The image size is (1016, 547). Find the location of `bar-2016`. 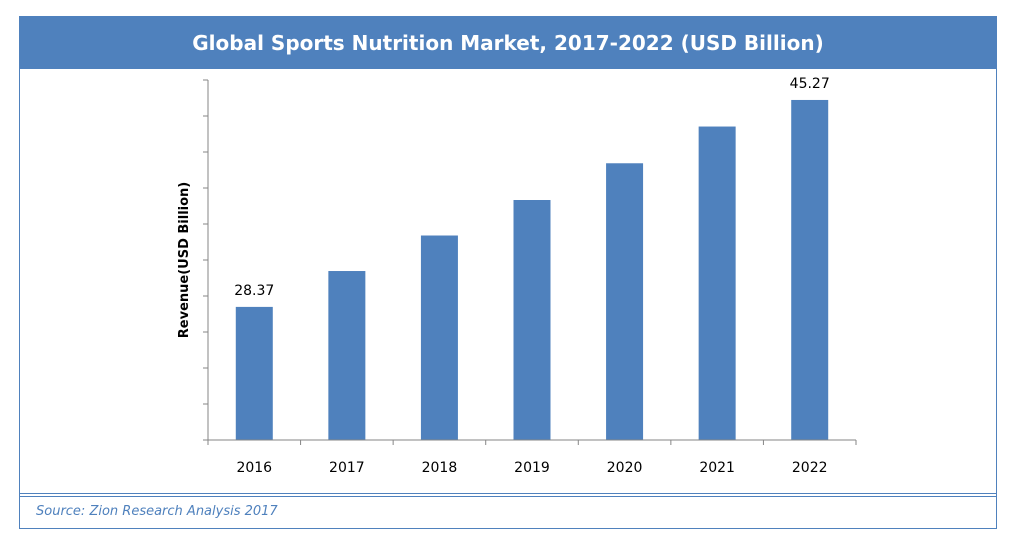

bar-2016 is located at coordinates (254, 373).